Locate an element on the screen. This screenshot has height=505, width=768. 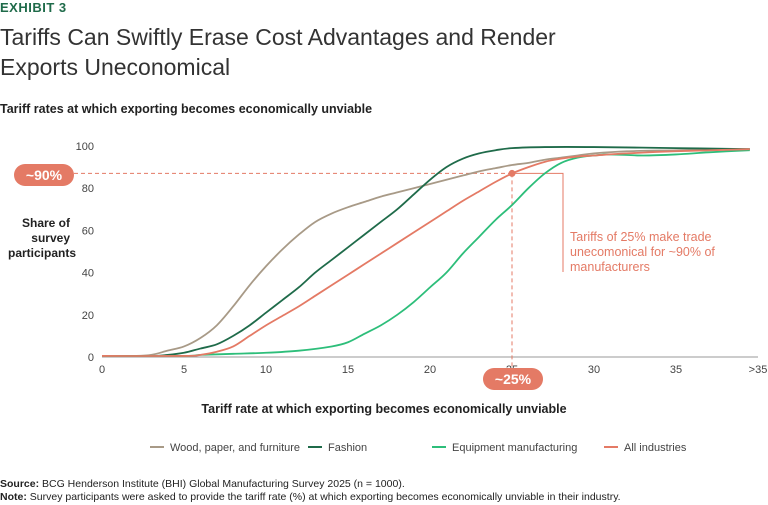
y-tick-label: 0 is located at coordinates (91, 358).